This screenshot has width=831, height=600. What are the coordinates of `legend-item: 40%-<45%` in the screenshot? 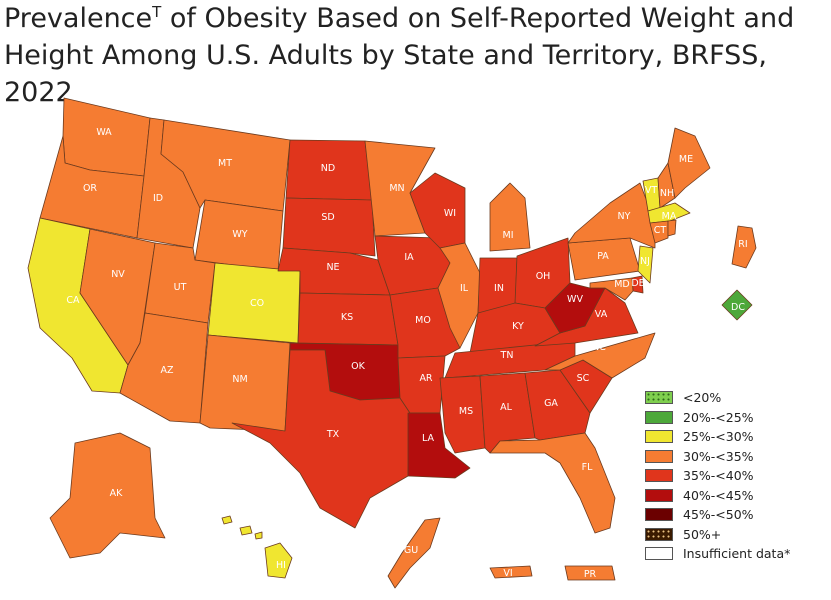 It's located at (717, 496).